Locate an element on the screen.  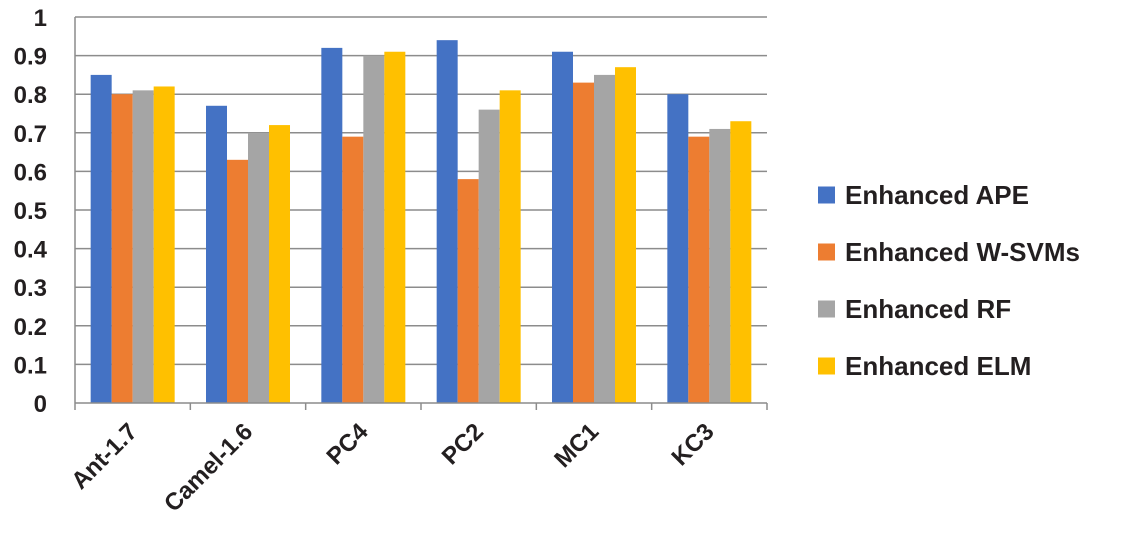
y-tick-label: 0.5 is located at coordinates (30, 211).